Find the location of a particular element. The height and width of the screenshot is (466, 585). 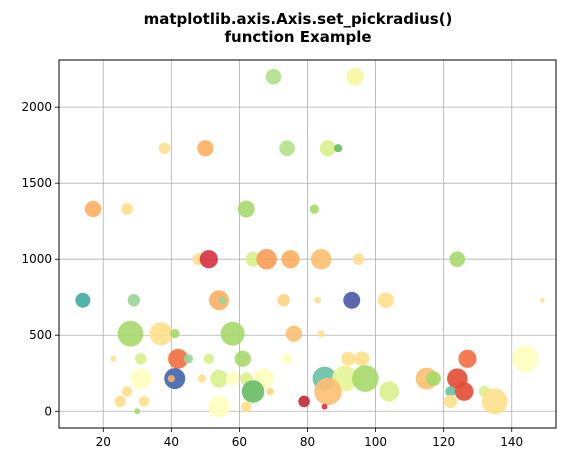

x-tick-label: 40 is located at coordinates (171, 442).